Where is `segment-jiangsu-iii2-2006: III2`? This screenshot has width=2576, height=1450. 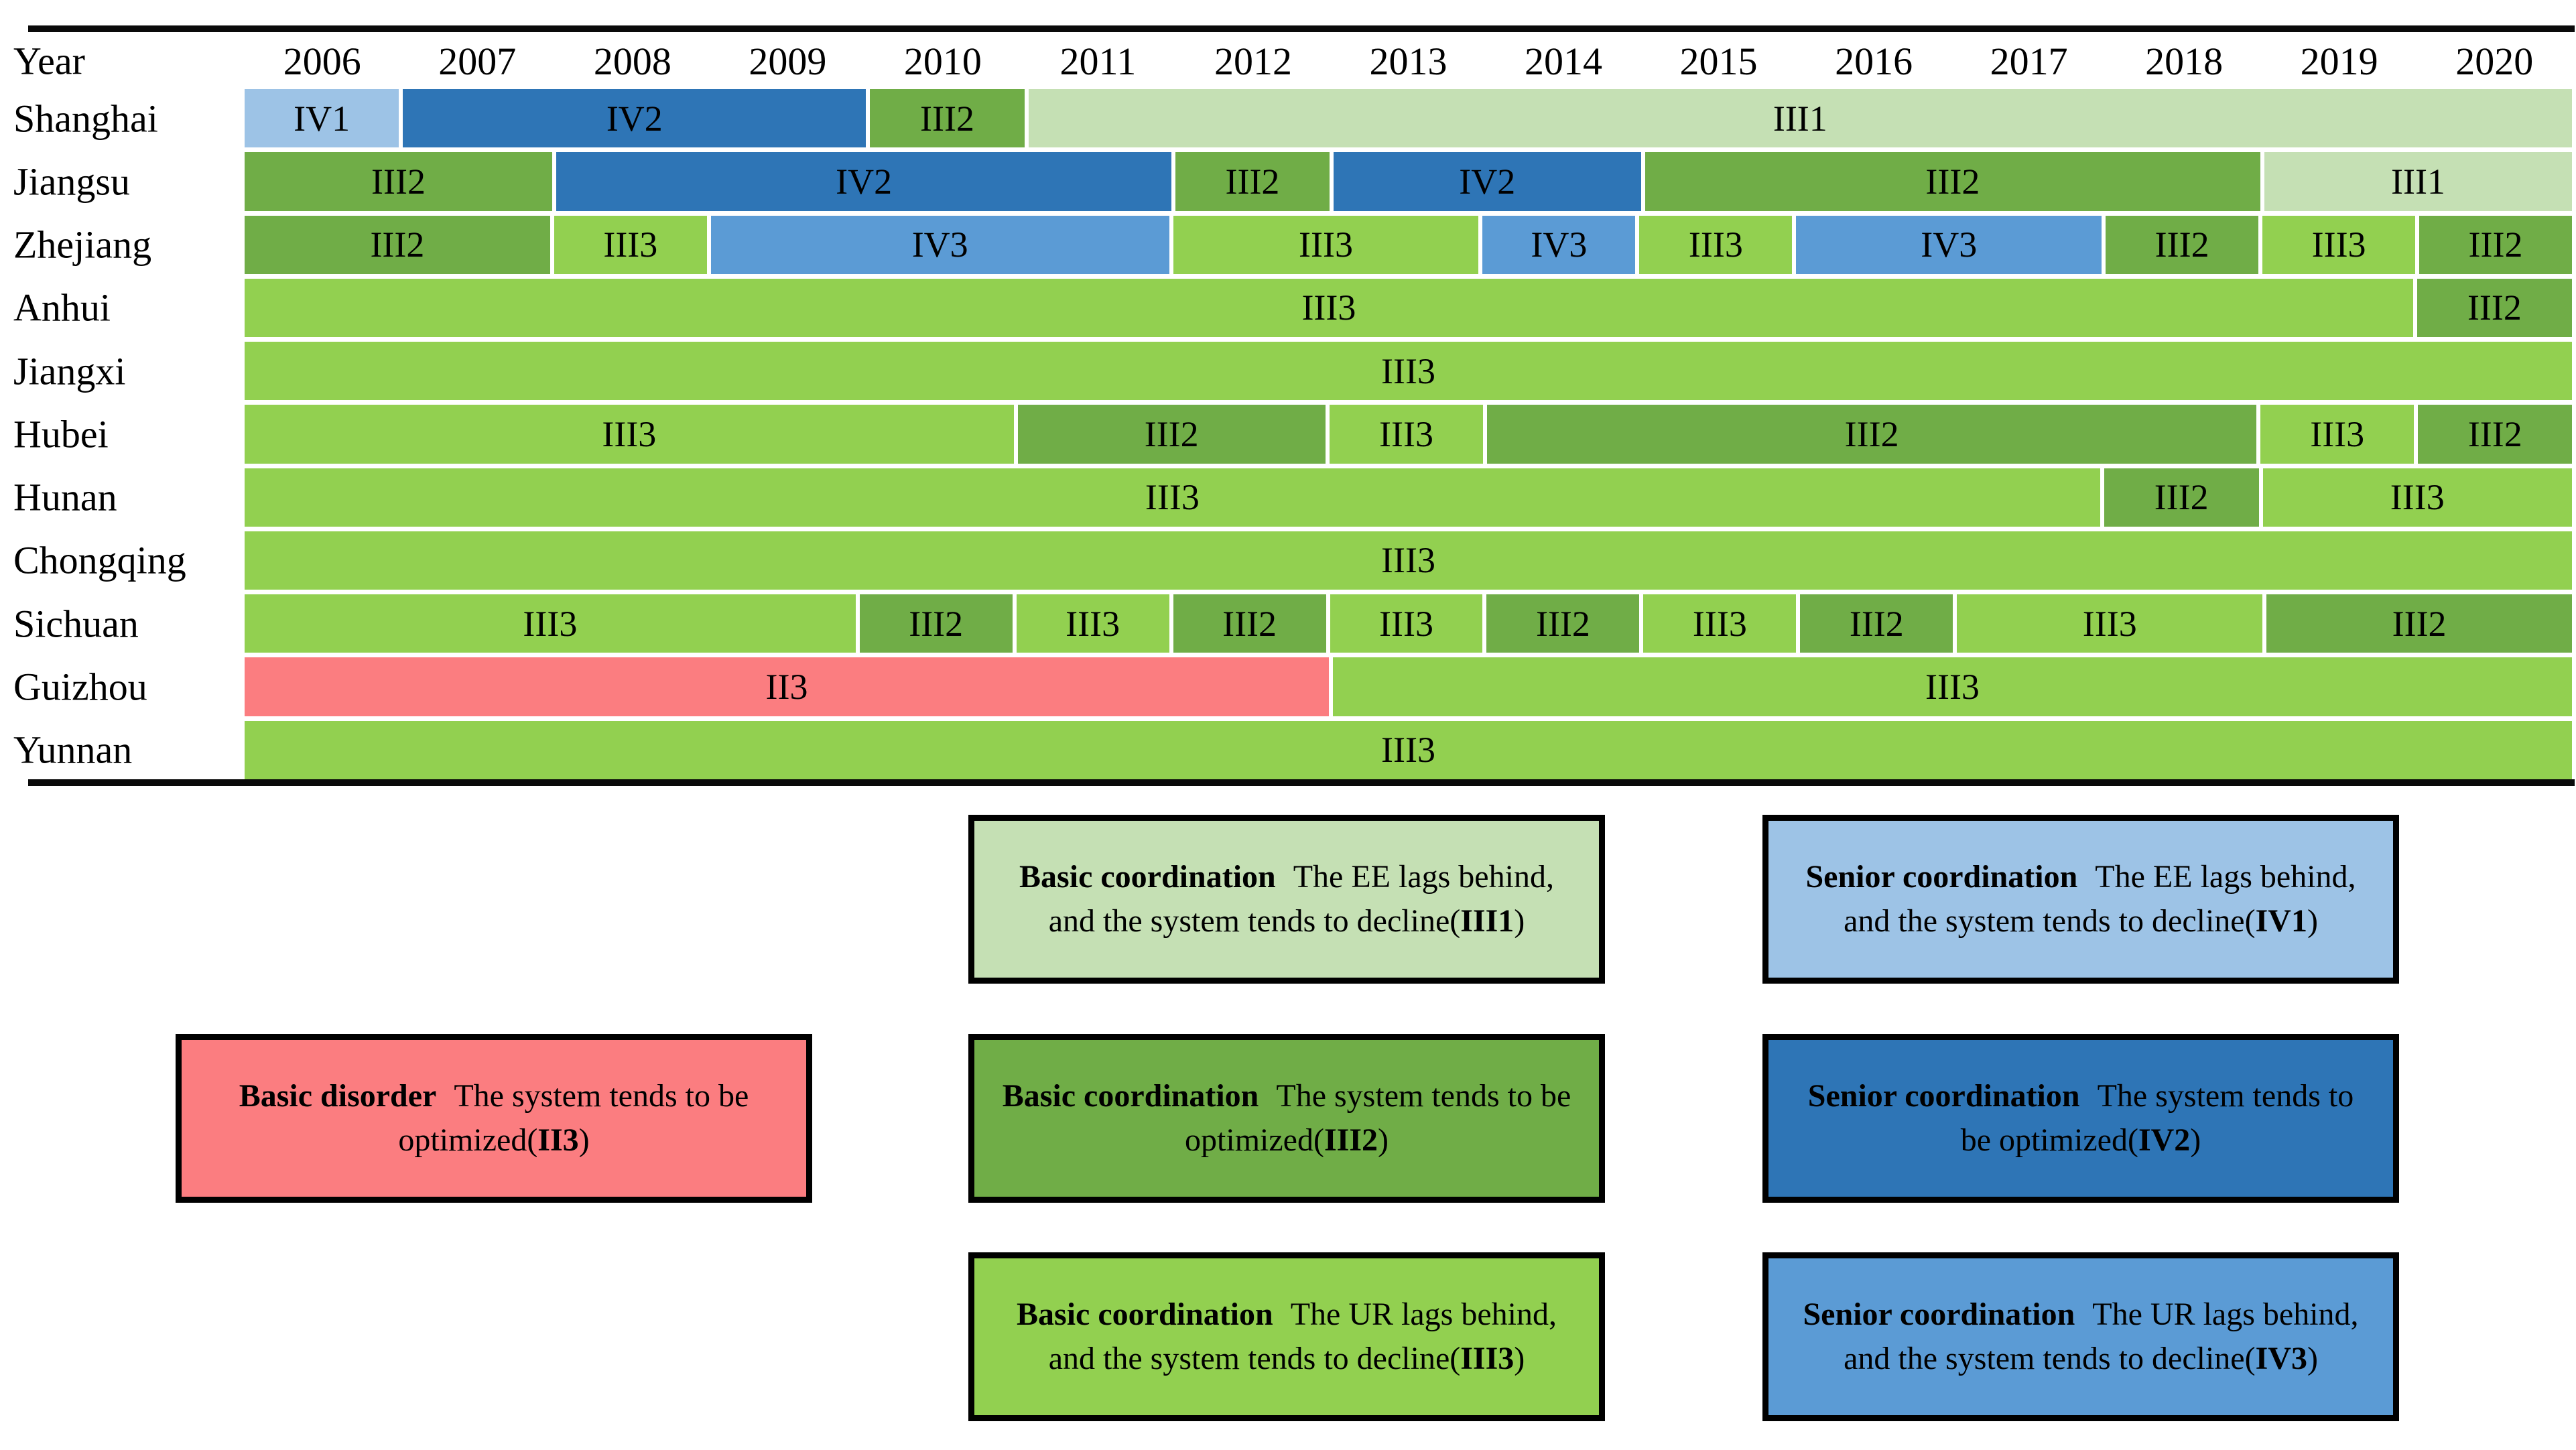
segment-jiangsu-iii2-2006: III2 is located at coordinates (399, 181).